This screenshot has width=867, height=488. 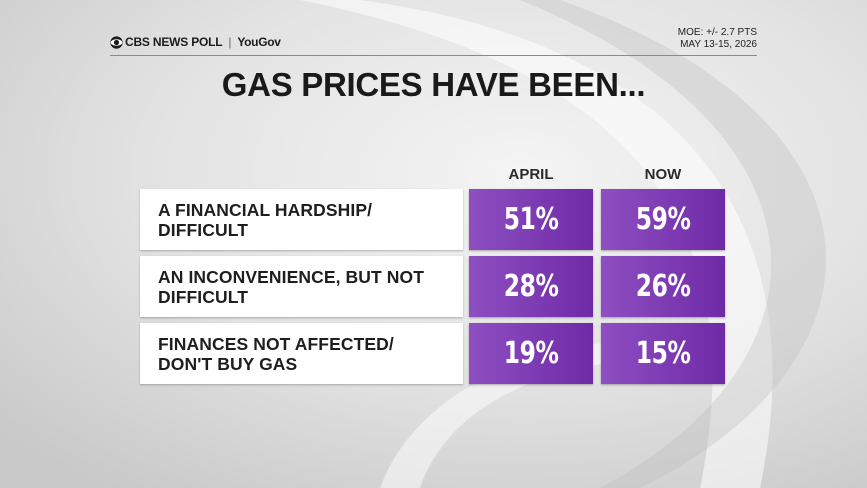 I want to click on value-cell: 26%, so click(x=663, y=286).